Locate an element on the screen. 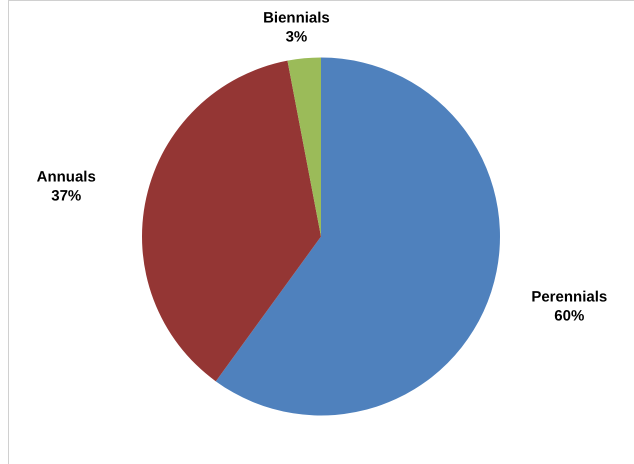 Image resolution: width=634 pixels, height=464 pixels. slice-label: Perennials is located at coordinates (569, 297).